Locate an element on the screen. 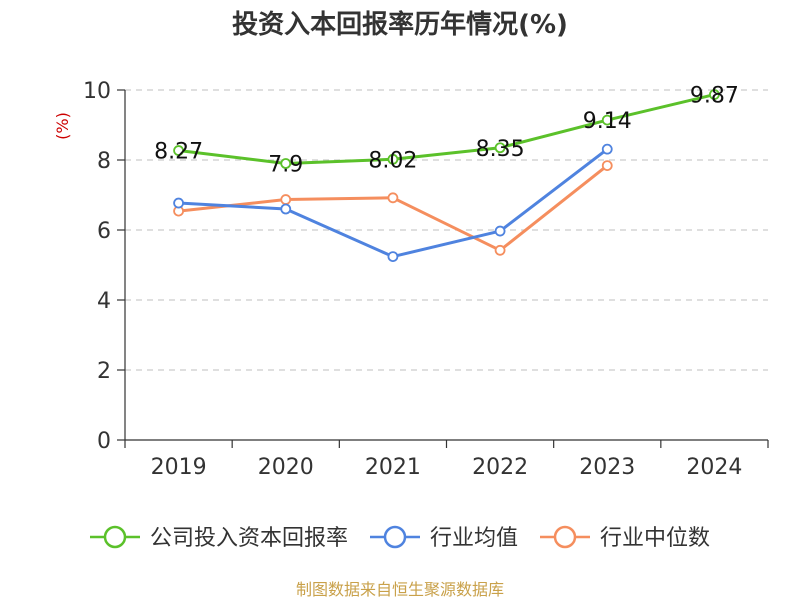 Image resolution: width=800 pixels, height=600 pixels. data-label: 8.35 is located at coordinates (500, 149).